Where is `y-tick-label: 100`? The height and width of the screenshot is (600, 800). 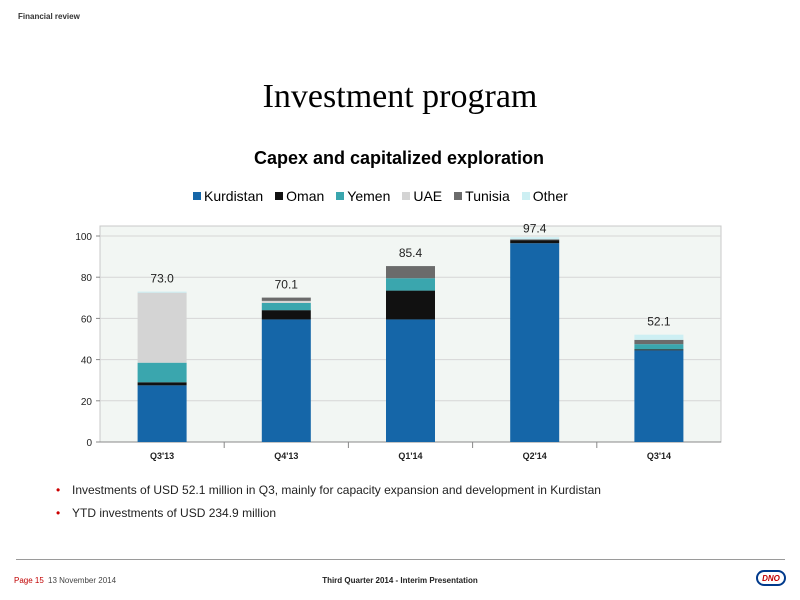
y-tick-label: 100 is located at coordinates (83, 237).